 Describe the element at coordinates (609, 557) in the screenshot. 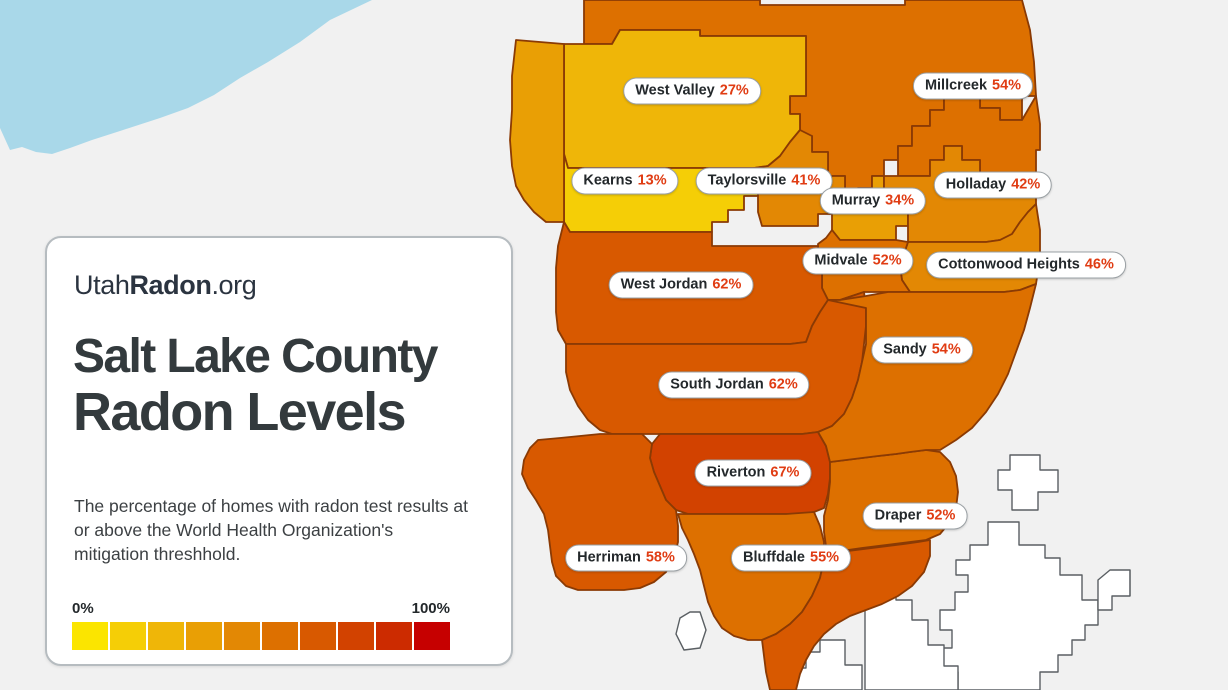

I see `city-name: Herriman` at that location.